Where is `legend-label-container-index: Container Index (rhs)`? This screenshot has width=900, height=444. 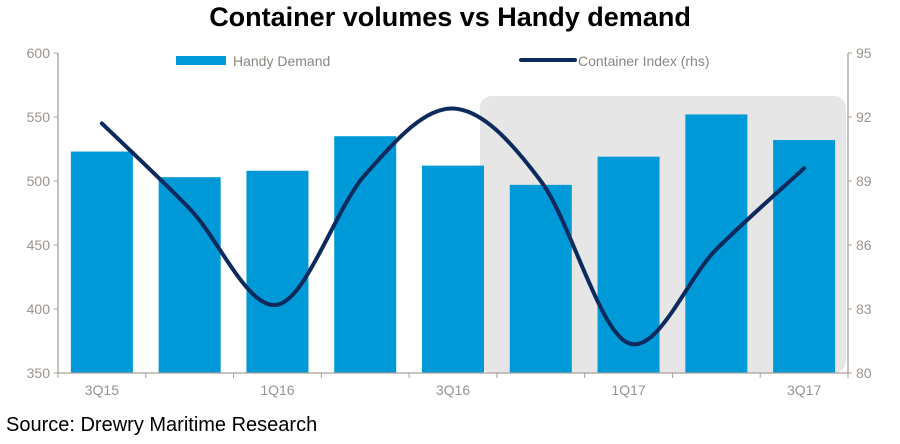 legend-label-container-index: Container Index (rhs) is located at coordinates (644, 61).